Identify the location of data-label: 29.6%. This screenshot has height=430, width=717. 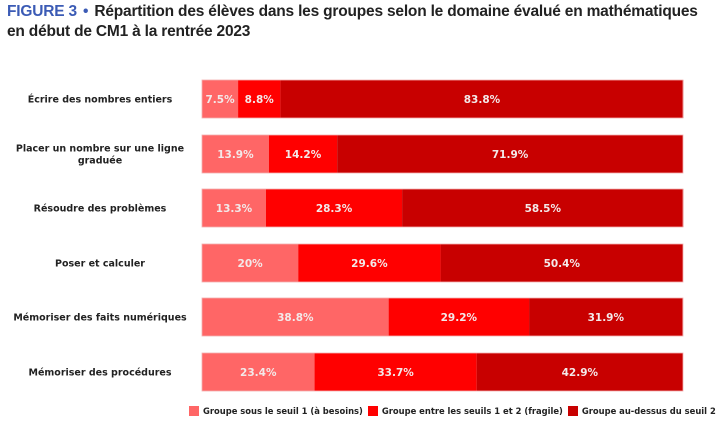
(369, 264).